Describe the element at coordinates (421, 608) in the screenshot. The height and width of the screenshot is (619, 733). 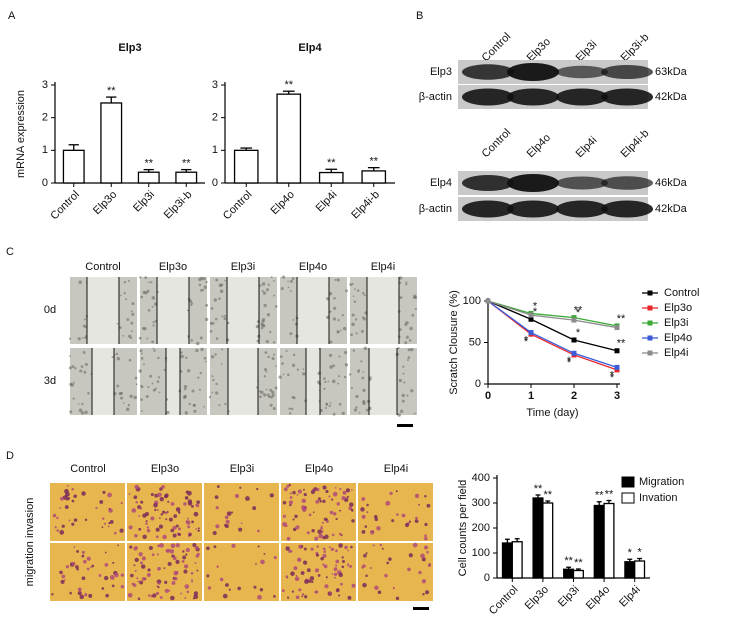
I see `scale-bar` at that location.